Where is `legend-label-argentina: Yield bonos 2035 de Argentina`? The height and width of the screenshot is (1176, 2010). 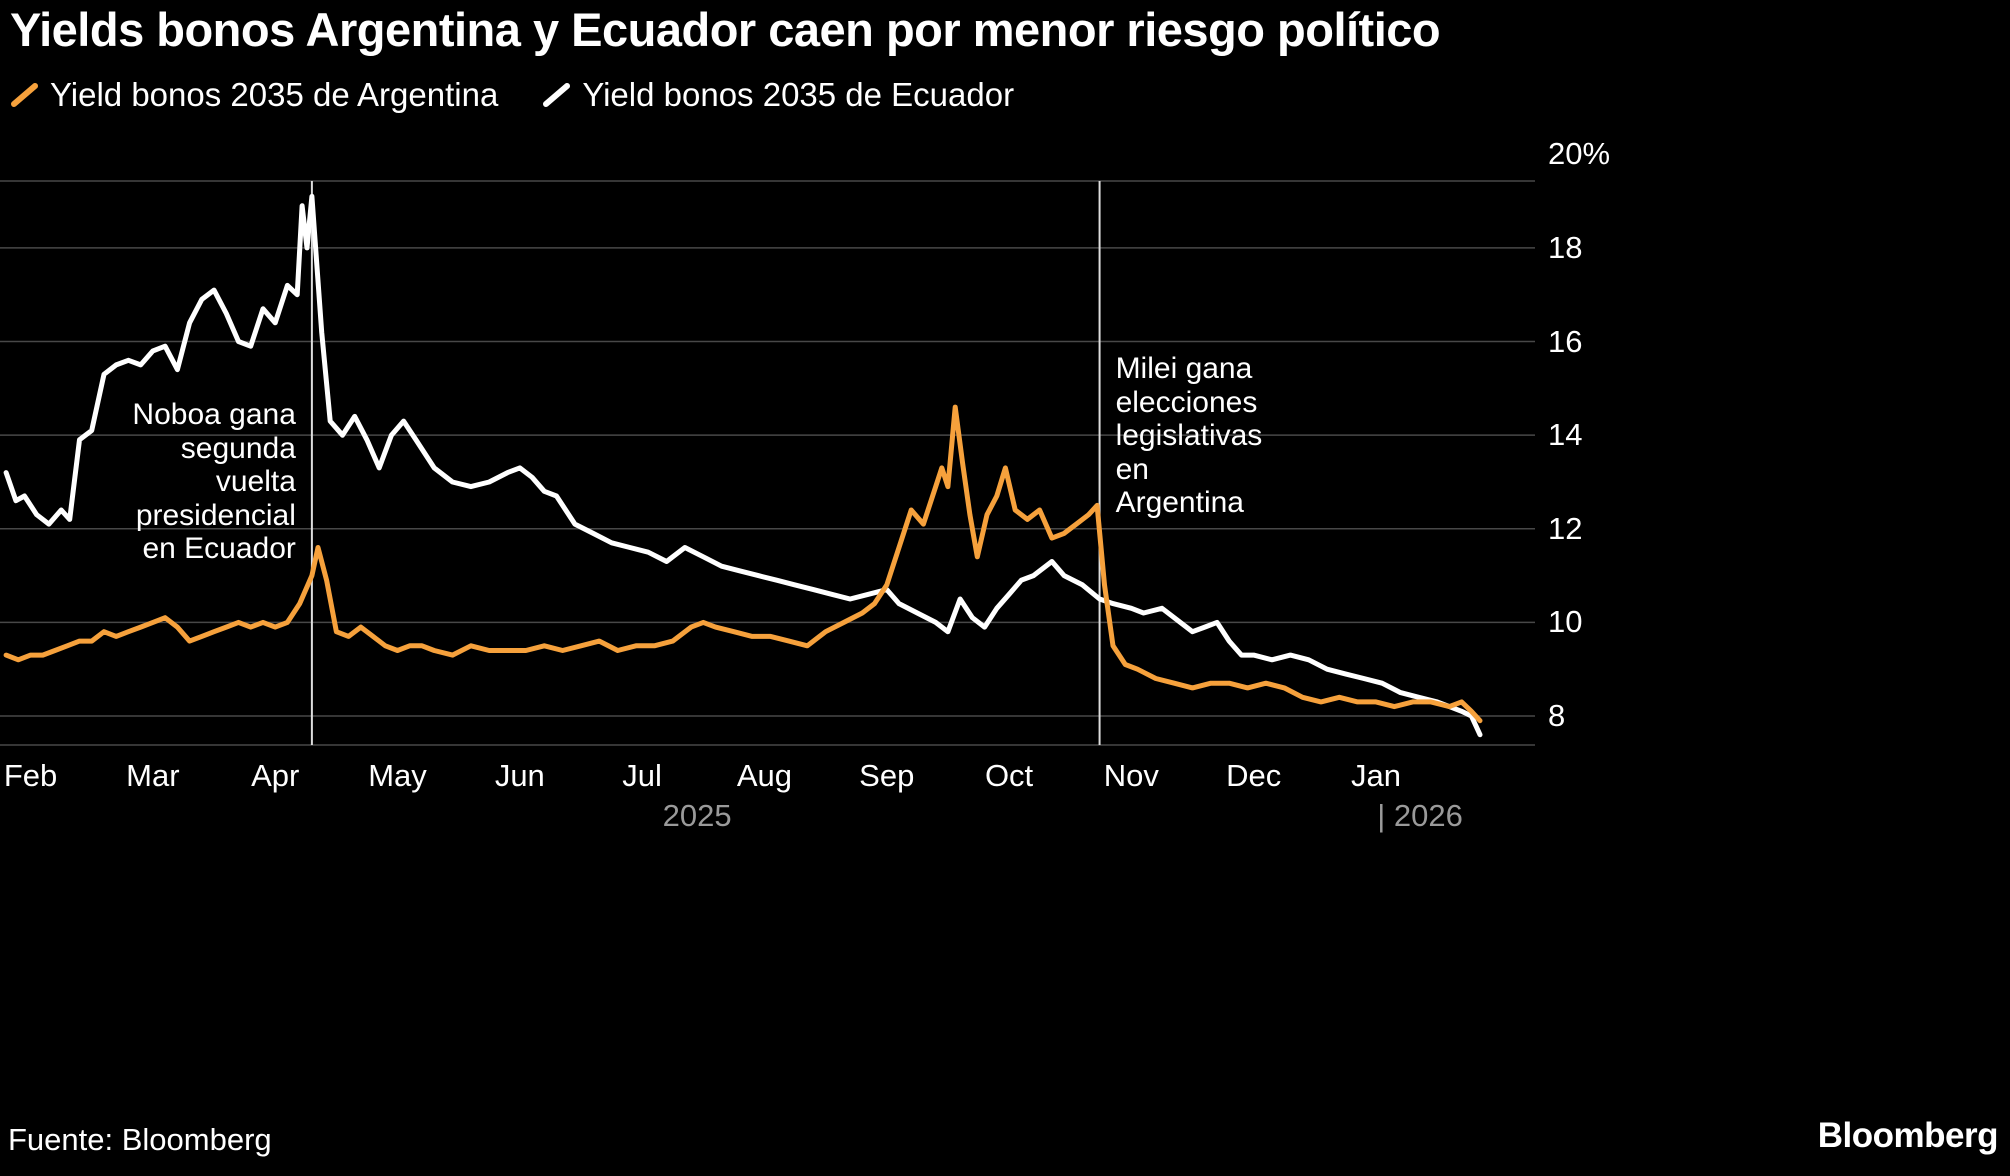 legend-label-argentina: Yield bonos 2035 de Argentina is located at coordinates (274, 94).